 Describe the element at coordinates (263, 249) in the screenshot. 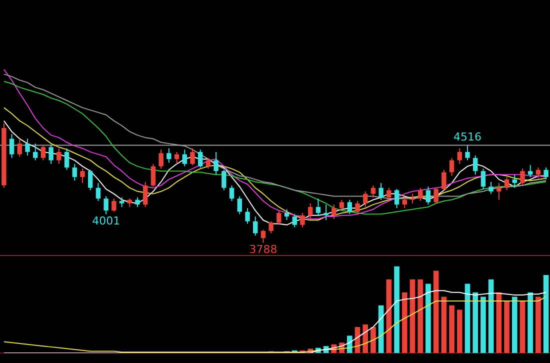

I see `annotation: 3788` at that location.